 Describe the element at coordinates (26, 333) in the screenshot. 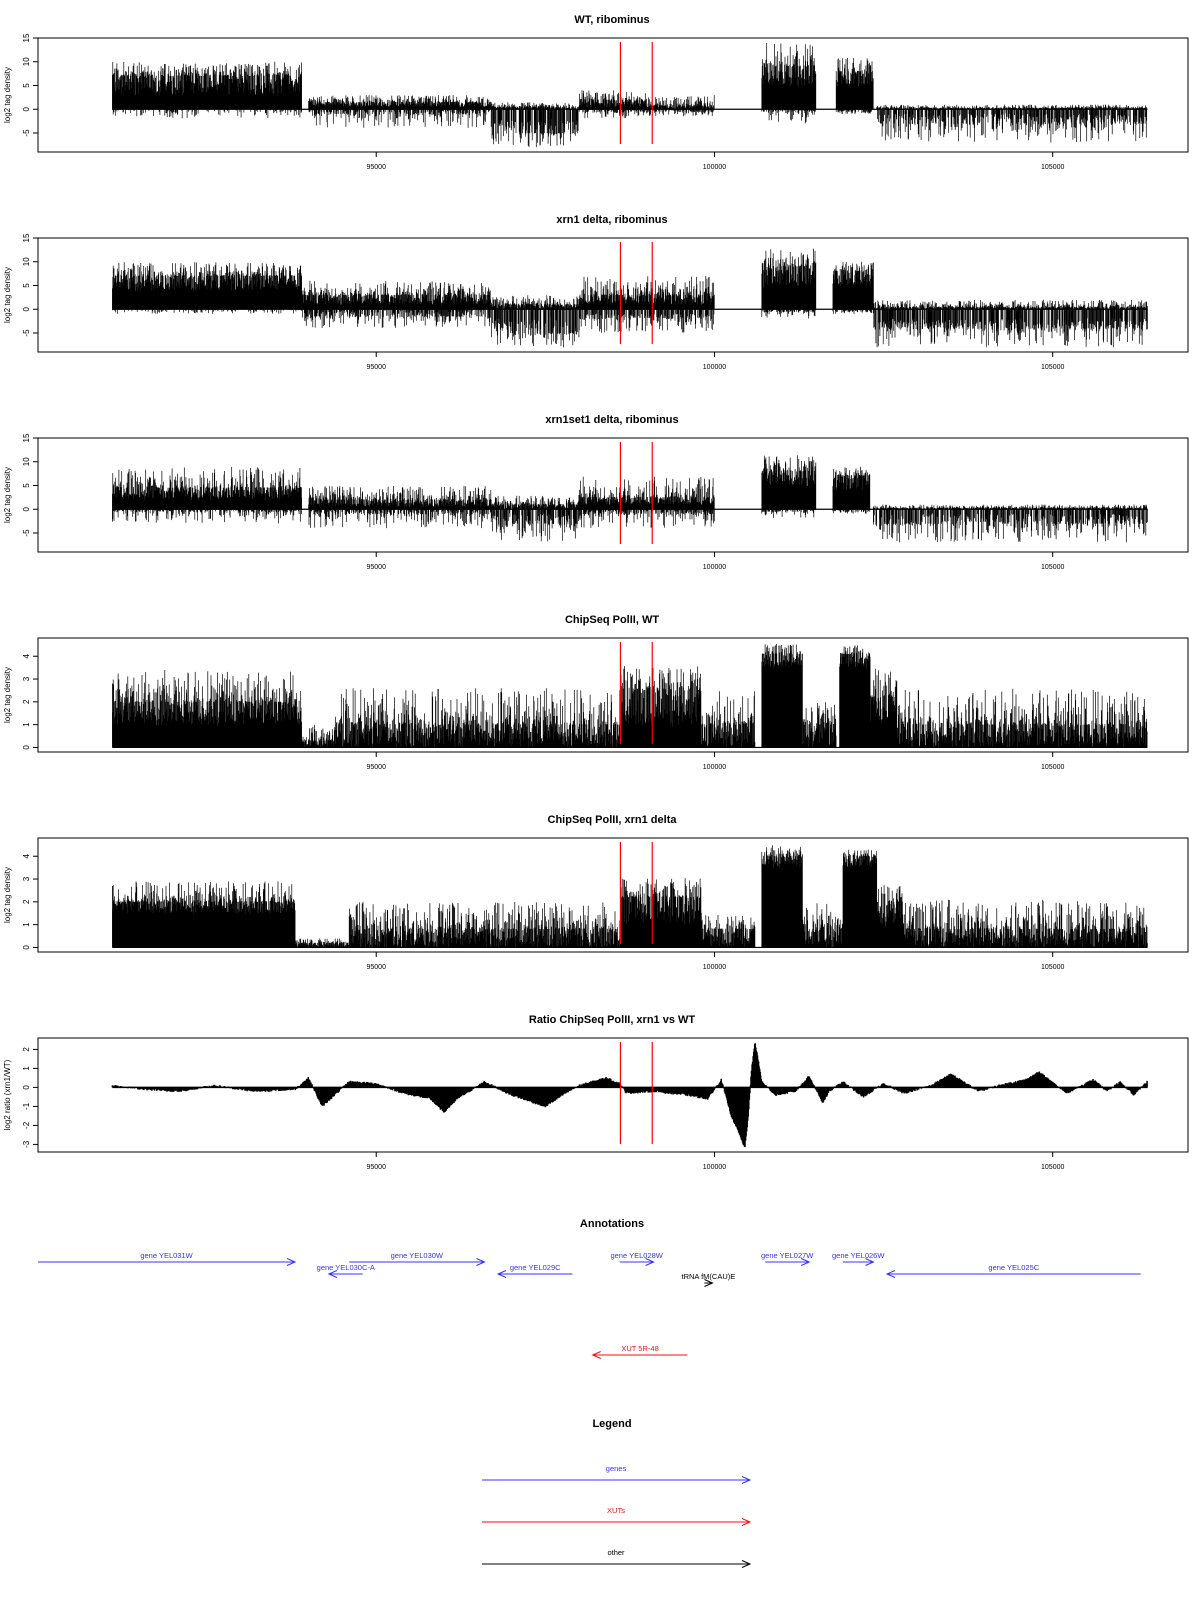

I see `y-tick-label: -5` at that location.